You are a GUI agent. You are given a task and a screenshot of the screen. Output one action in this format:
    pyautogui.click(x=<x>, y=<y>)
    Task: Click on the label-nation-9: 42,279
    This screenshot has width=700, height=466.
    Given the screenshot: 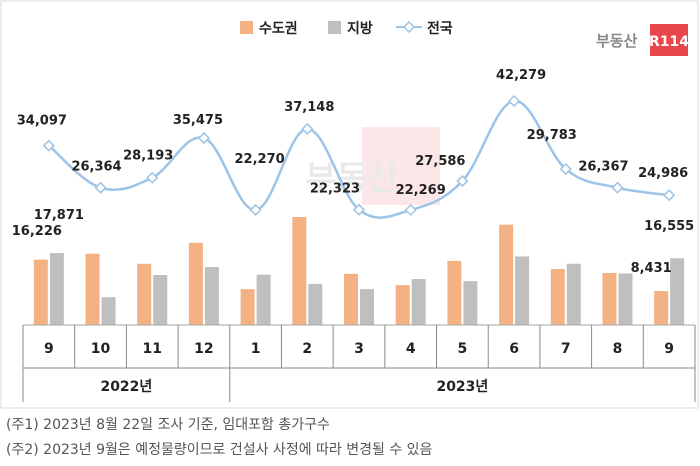 What is the action you would take?
    pyautogui.click(x=521, y=75)
    